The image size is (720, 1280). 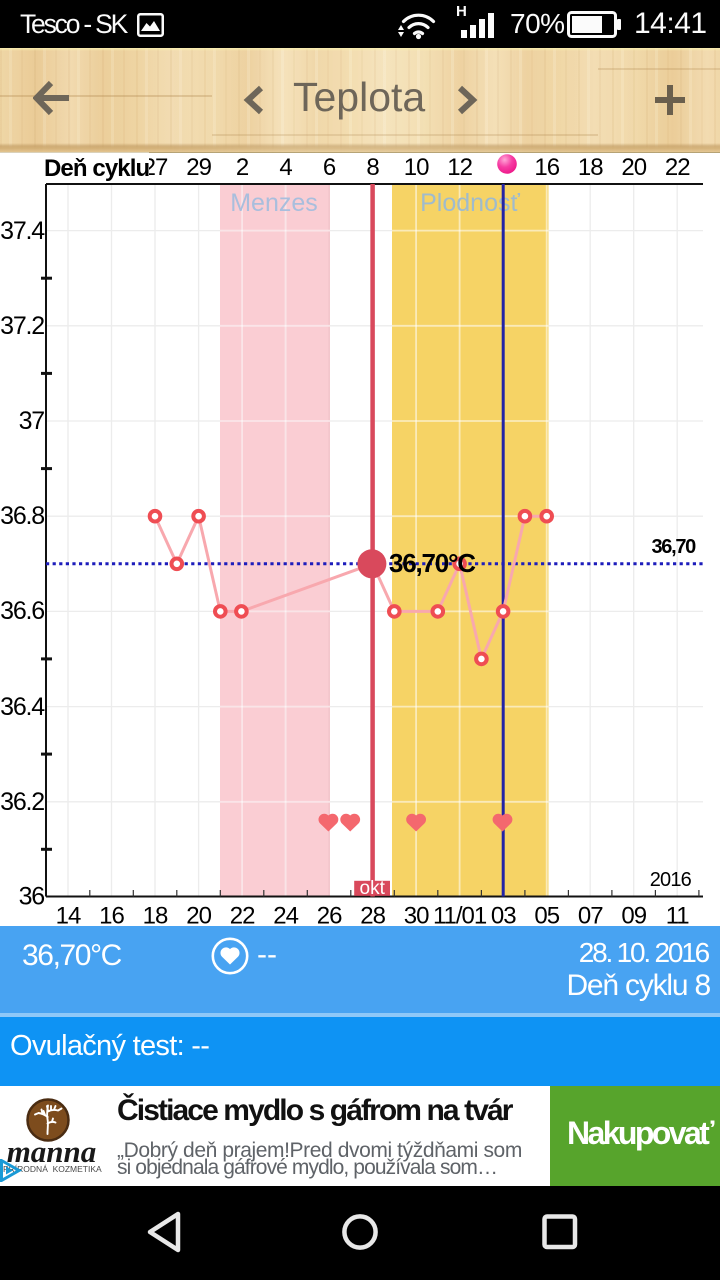 What do you see at coordinates (22, 516) in the screenshot?
I see `svg-text: 36.8` at bounding box center [22, 516].